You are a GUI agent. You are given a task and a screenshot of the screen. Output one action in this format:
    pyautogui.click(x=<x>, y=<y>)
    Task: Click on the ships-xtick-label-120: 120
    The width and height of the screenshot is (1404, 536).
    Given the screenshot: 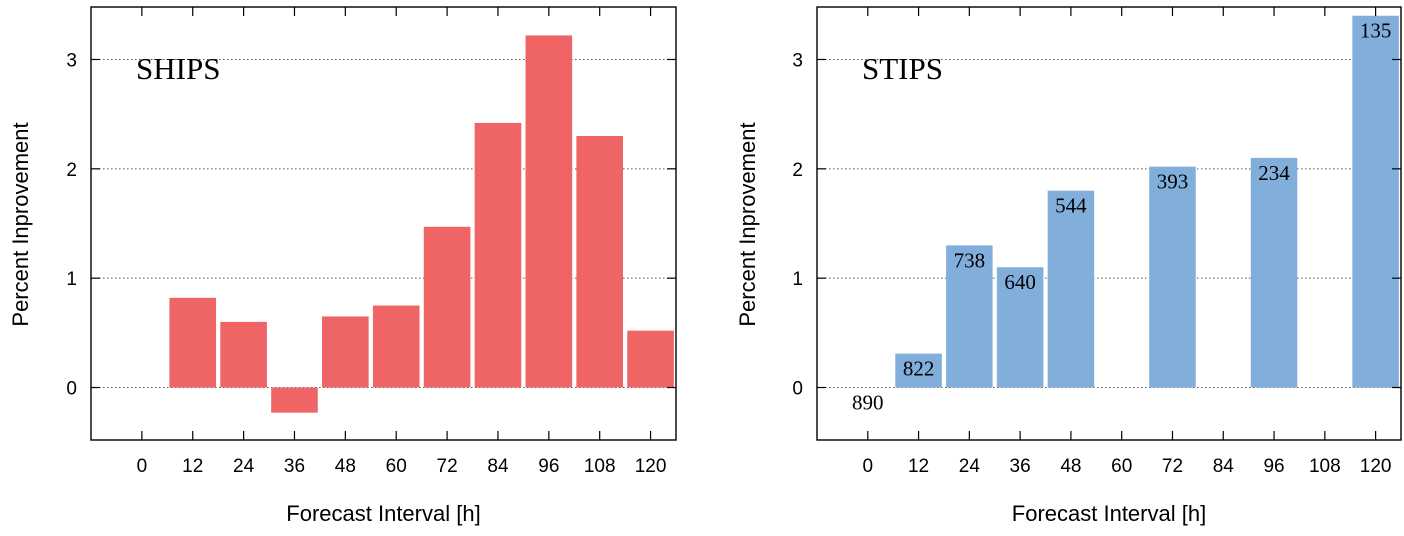 What is the action you would take?
    pyautogui.click(x=651, y=466)
    